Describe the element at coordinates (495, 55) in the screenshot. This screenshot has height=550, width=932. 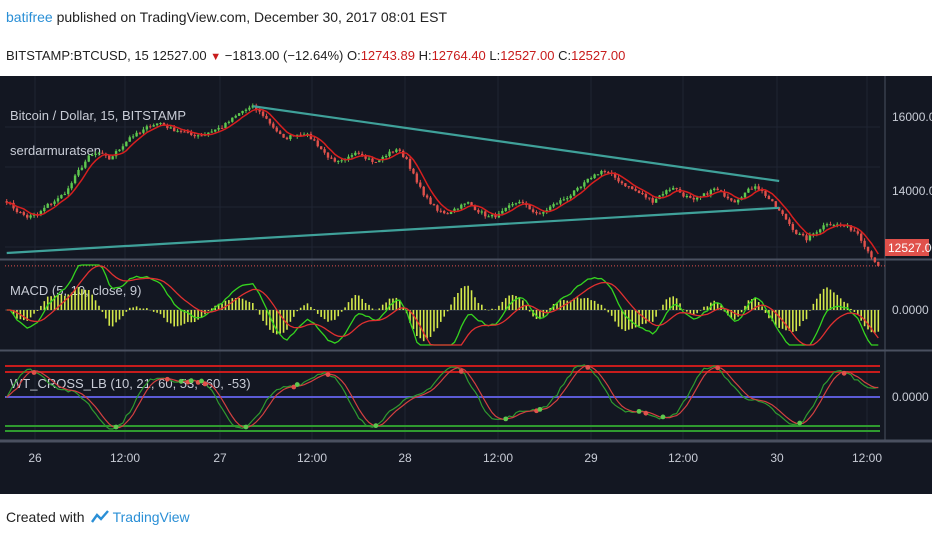
I see `low-label: L:` at that location.